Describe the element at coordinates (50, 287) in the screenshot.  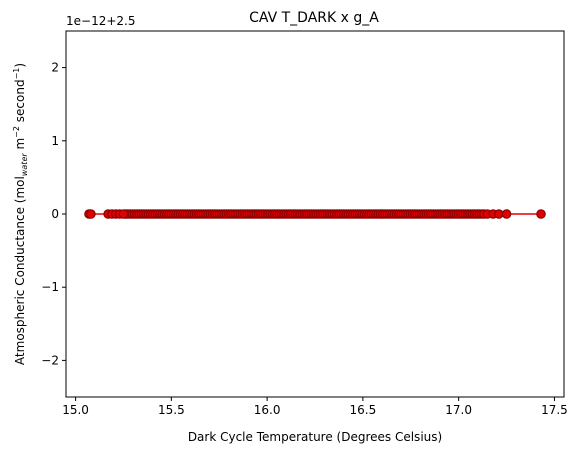
I see `y-tick-label: −1` at that location.